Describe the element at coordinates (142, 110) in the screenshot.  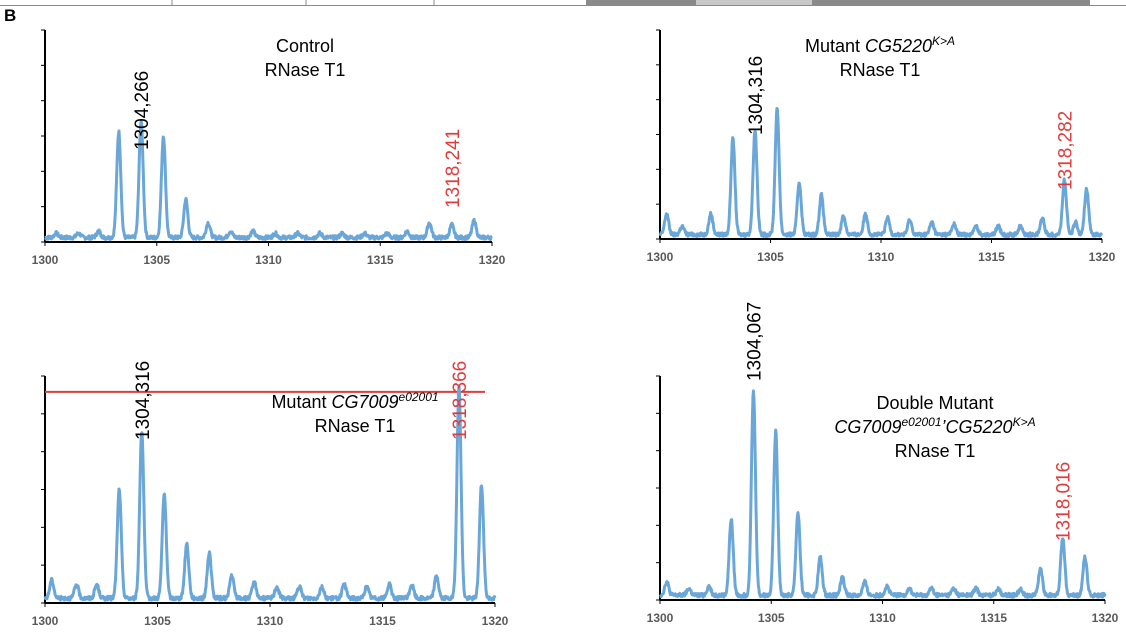
I see `peak-label: 1304,266` at that location.